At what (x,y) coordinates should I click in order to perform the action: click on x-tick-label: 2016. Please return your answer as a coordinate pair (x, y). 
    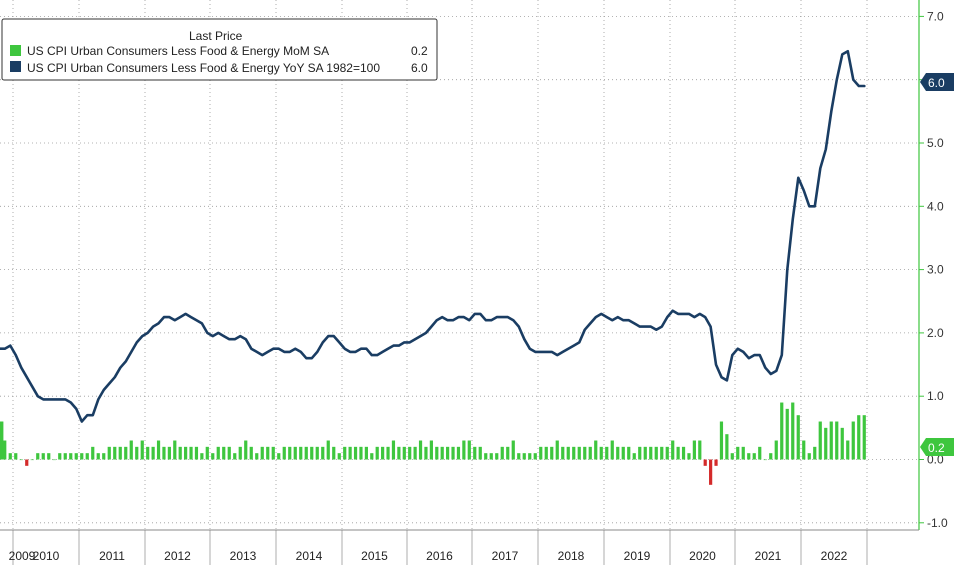
    Looking at the image, I should click on (439, 556).